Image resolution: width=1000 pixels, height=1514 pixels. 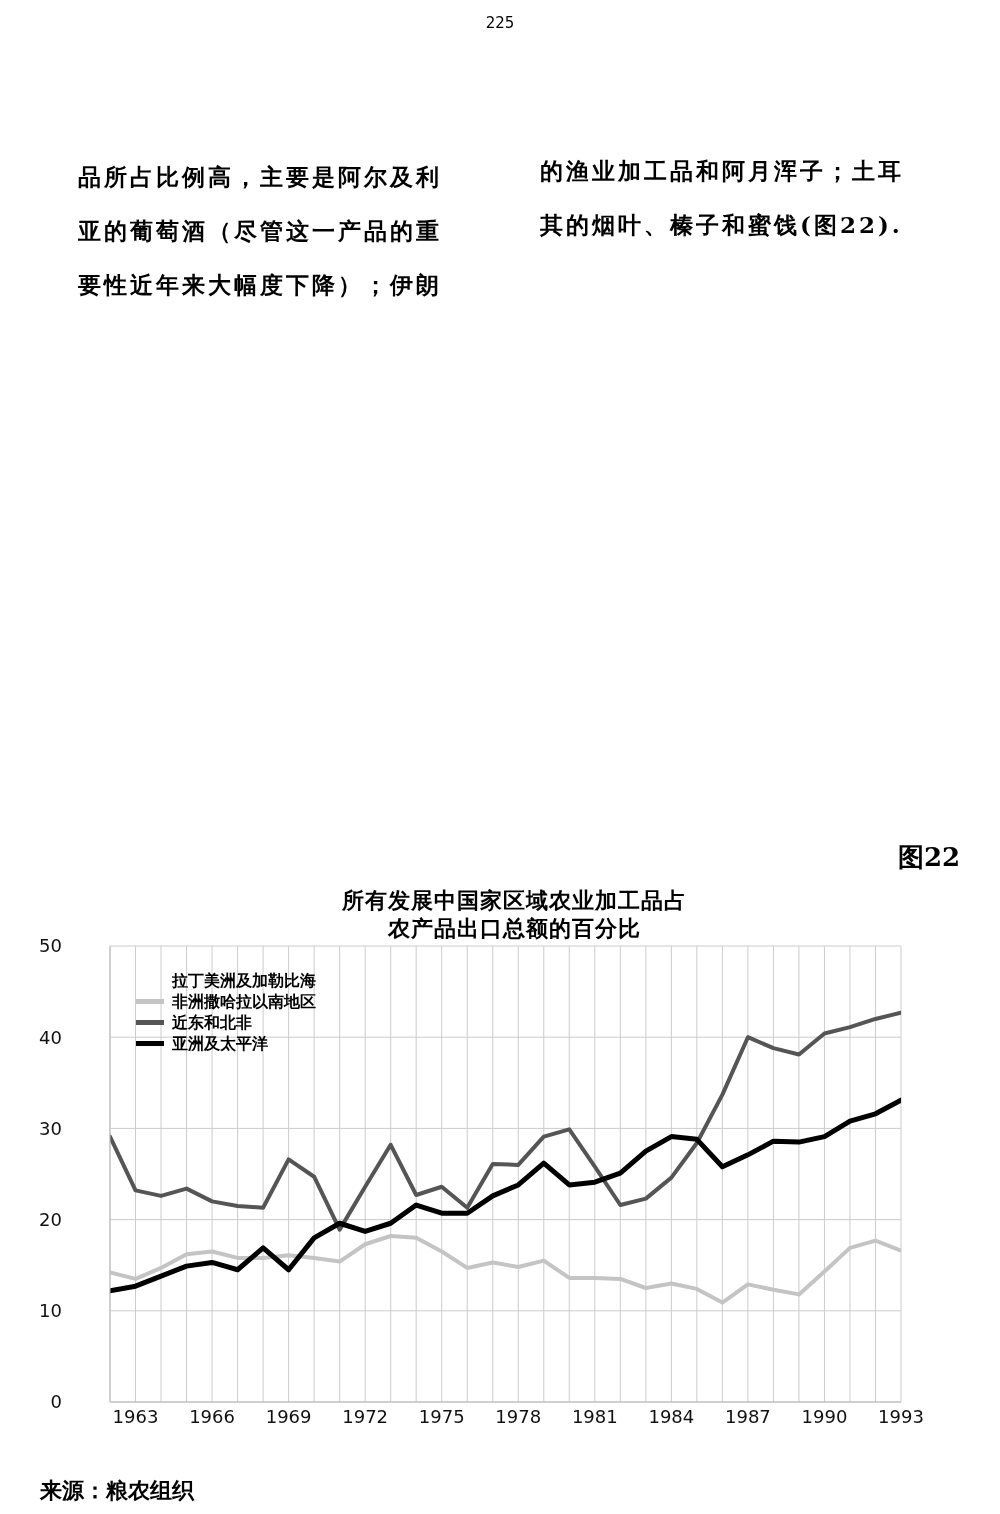 What do you see at coordinates (56, 1402) in the screenshot?
I see `y-tick-label: 0` at bounding box center [56, 1402].